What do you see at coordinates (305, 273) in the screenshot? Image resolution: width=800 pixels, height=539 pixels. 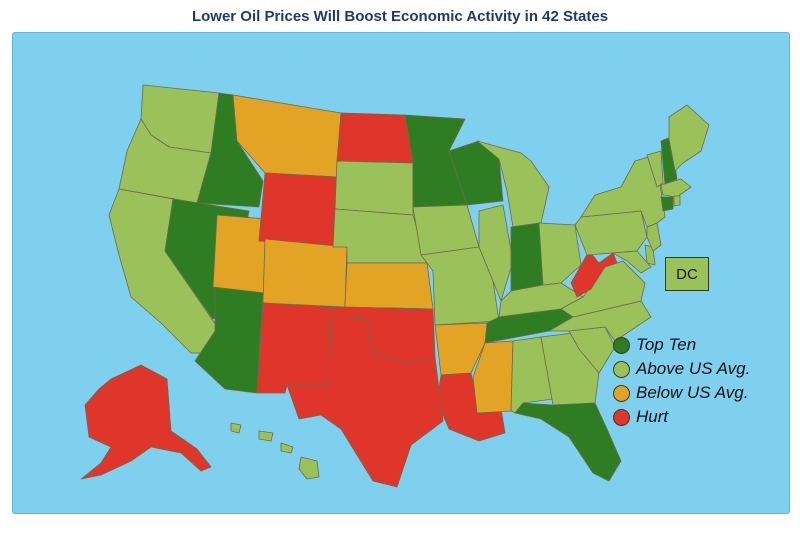 I see `state-co` at bounding box center [305, 273].